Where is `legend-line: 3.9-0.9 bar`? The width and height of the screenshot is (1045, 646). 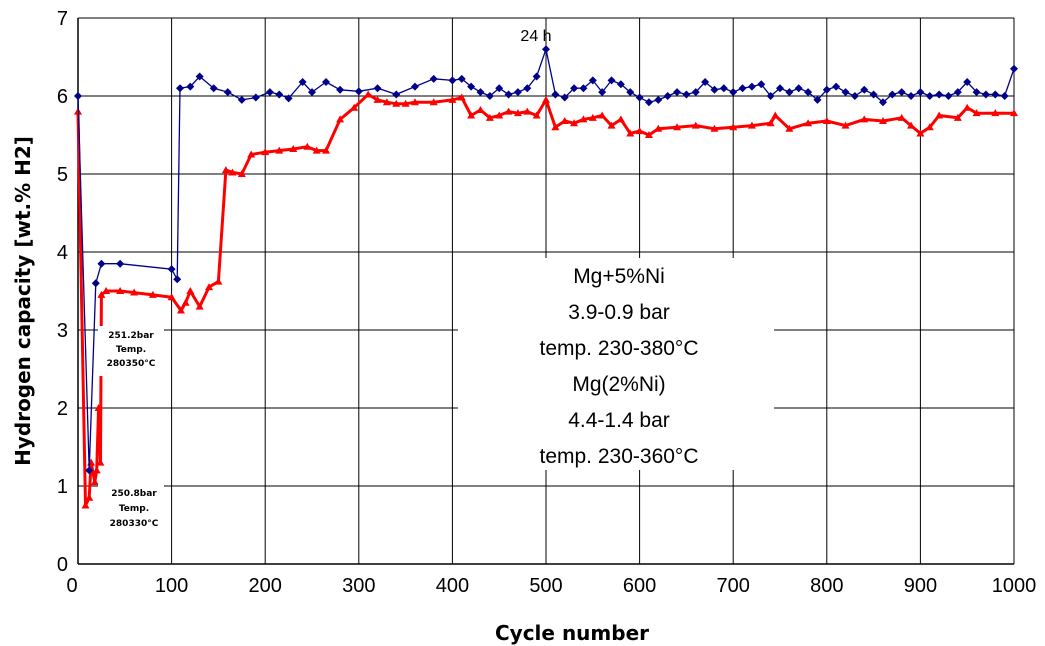
legend-line: 3.9-0.9 bar is located at coordinates (619, 312).